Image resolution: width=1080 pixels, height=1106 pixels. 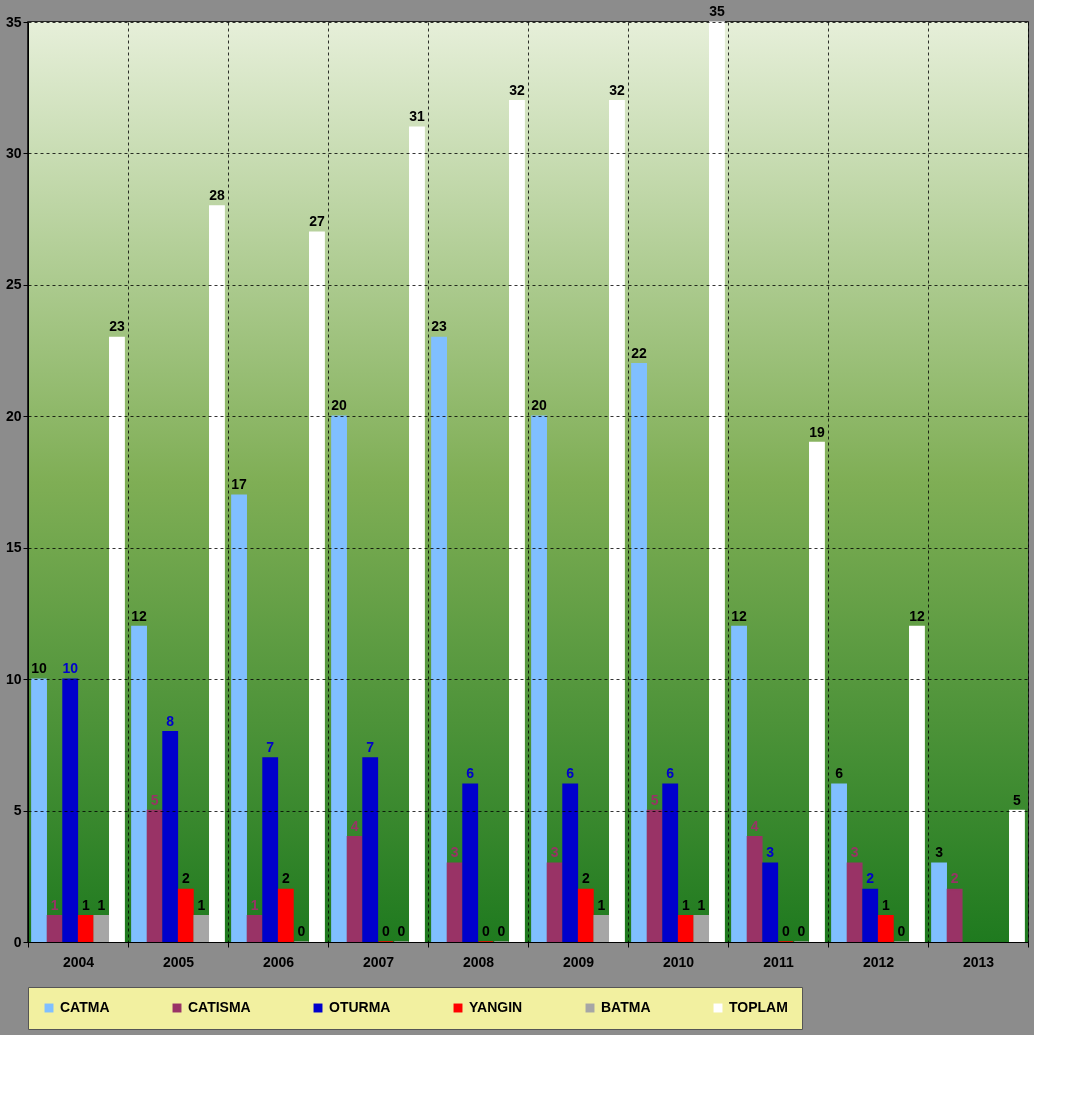 I want to click on data-label: 17, so click(x=239, y=484).